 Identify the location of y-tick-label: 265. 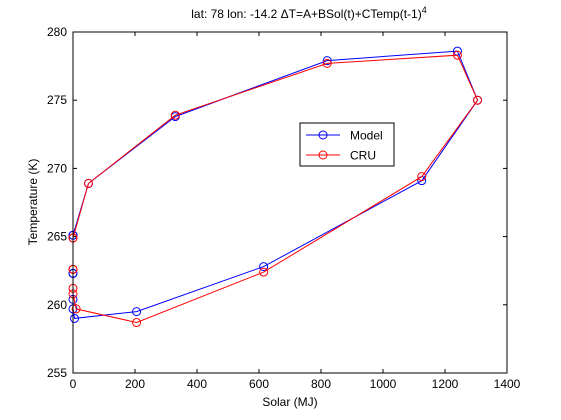
(57, 237).